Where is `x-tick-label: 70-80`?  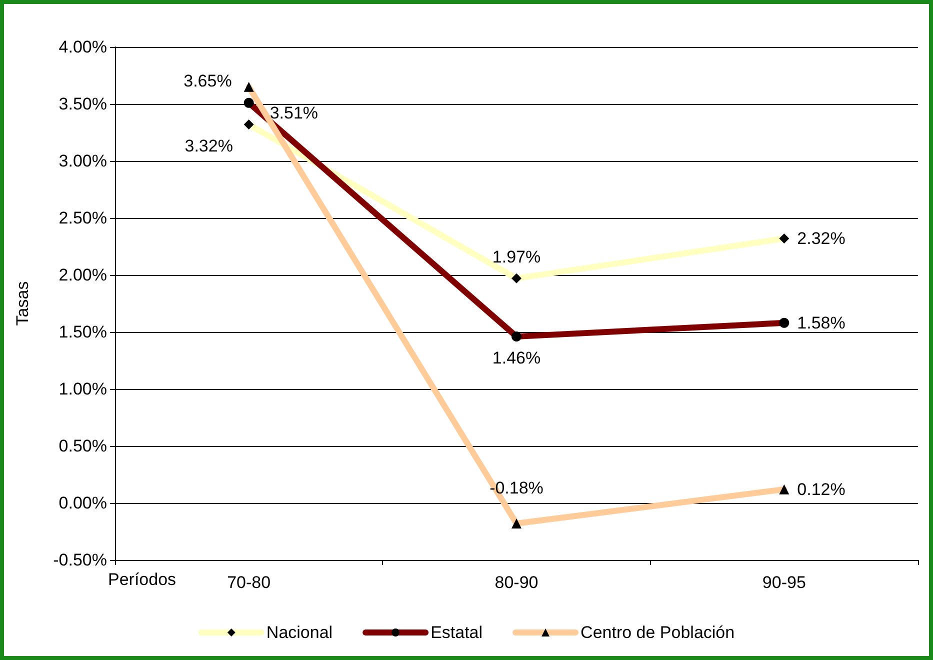 x-tick-label: 70-80 is located at coordinates (249, 582).